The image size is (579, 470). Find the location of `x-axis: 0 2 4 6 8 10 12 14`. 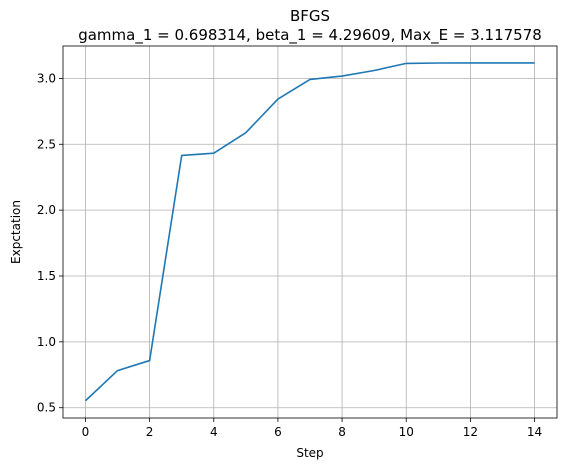

x-axis: 0 2 4 6 8 10 12 14 is located at coordinates (312, 428).